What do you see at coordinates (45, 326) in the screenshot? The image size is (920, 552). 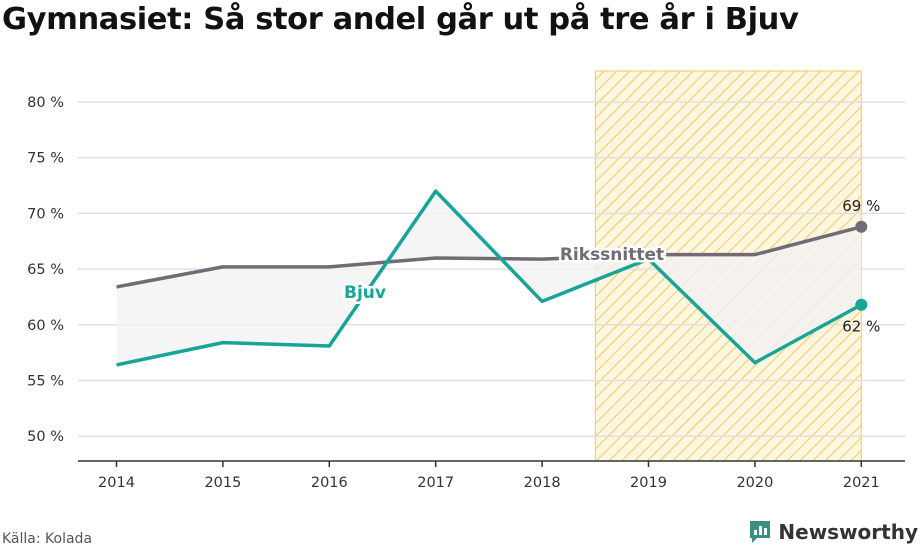 I see `y-tick-label: 60 %` at bounding box center [45, 326].